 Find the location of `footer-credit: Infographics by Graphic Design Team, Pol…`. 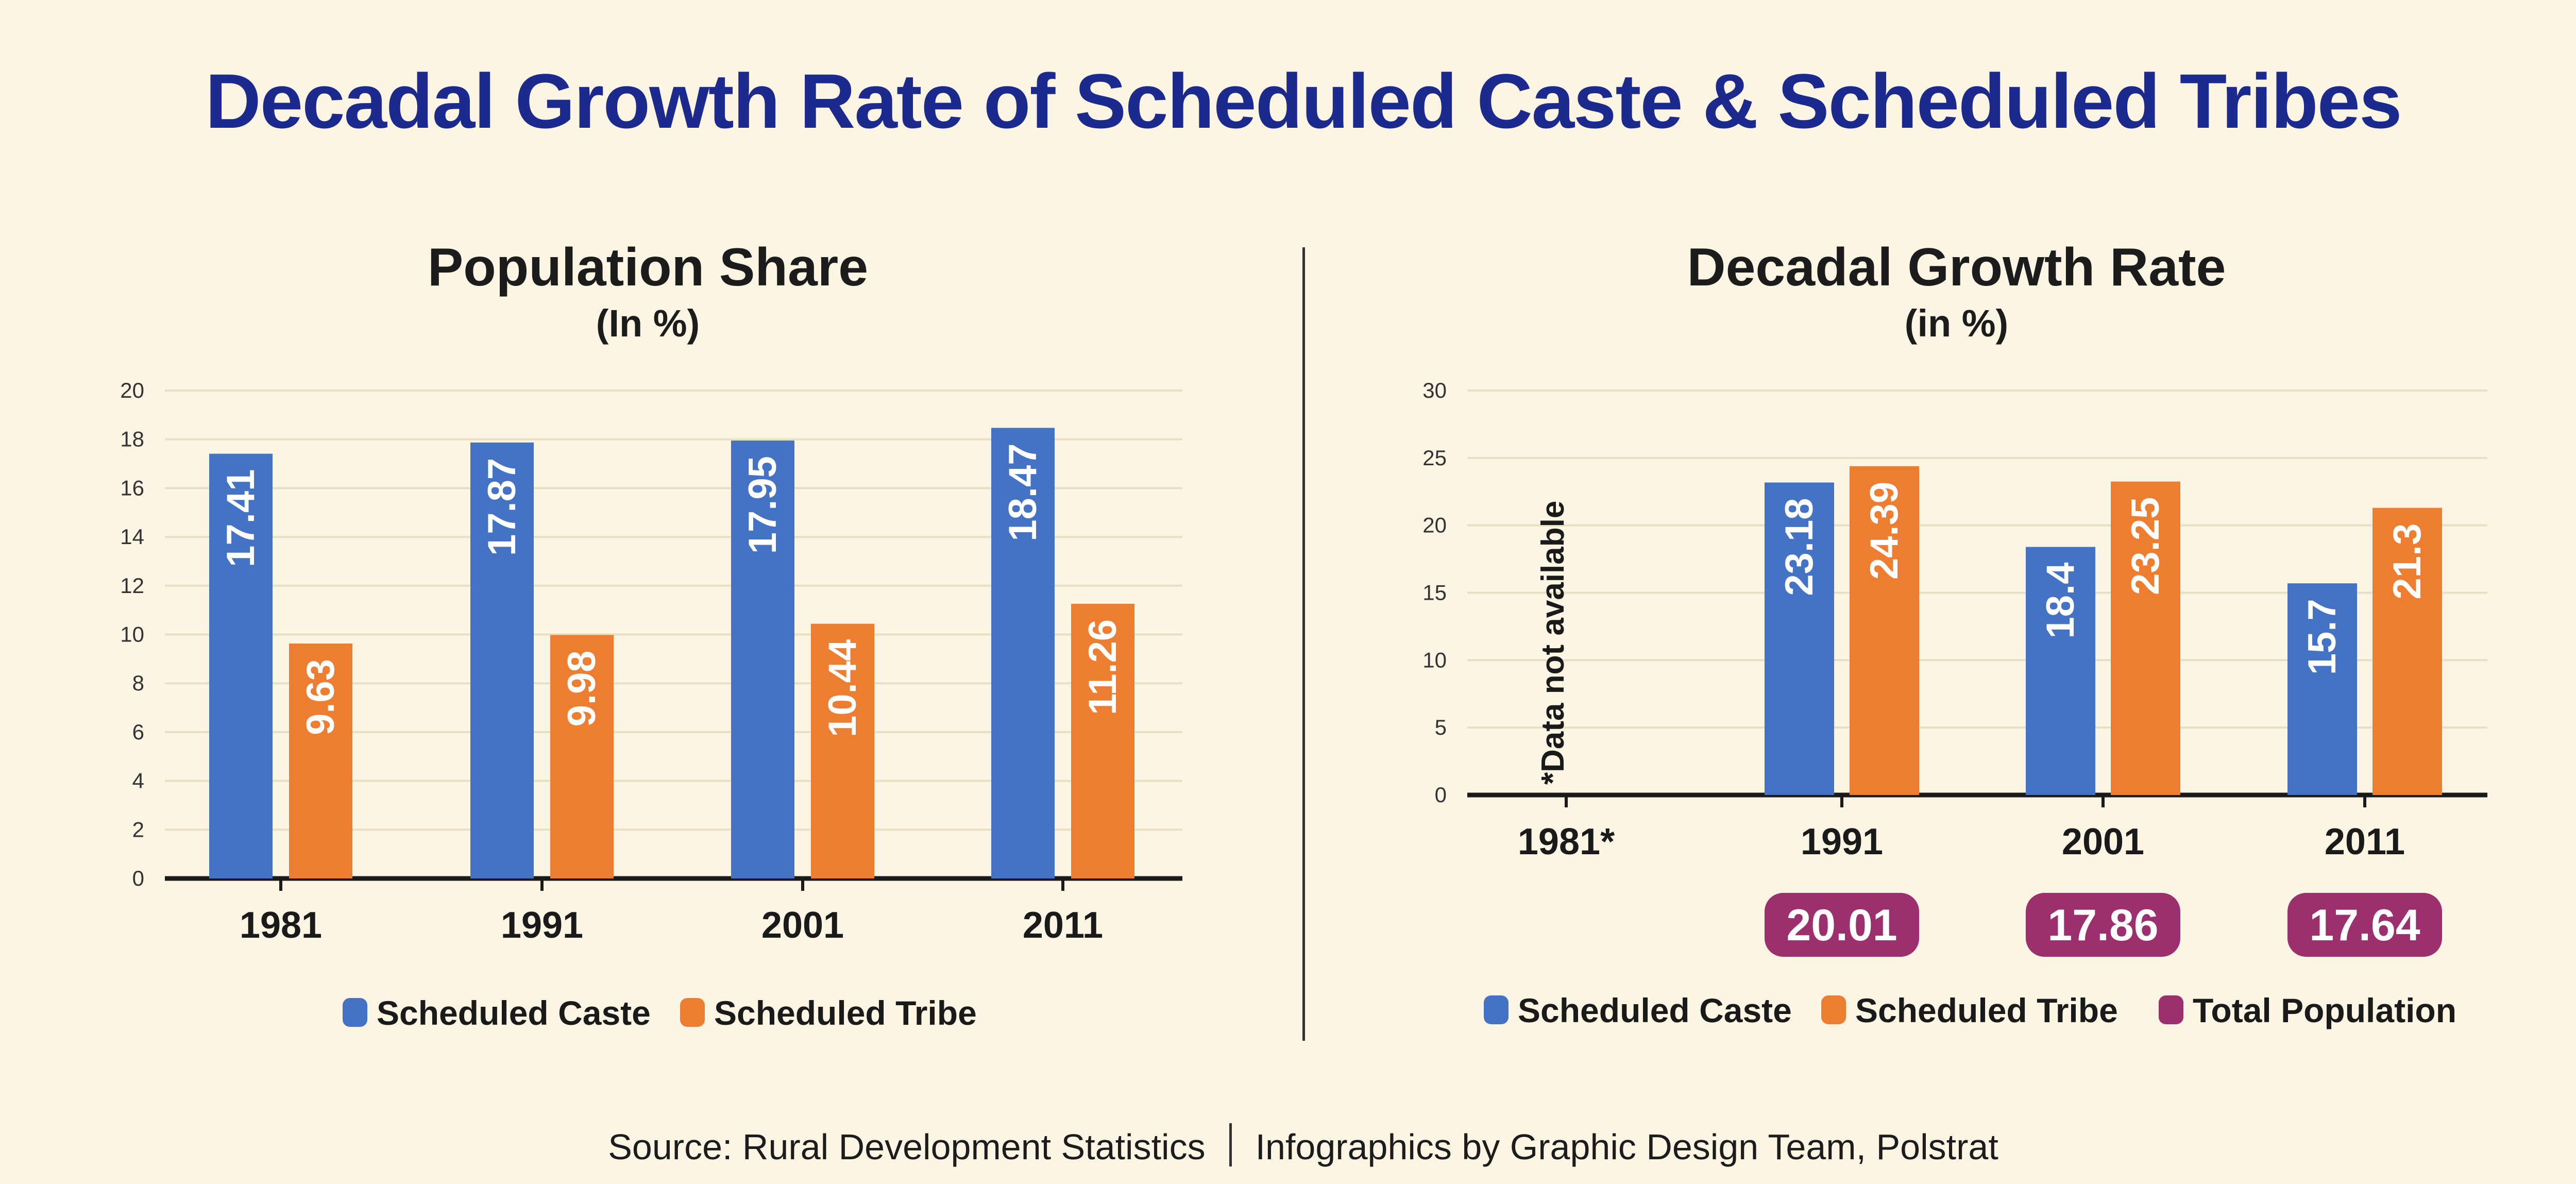

footer-credit: Infographics by Graphic Design Team, Pol… is located at coordinates (1626, 1147).